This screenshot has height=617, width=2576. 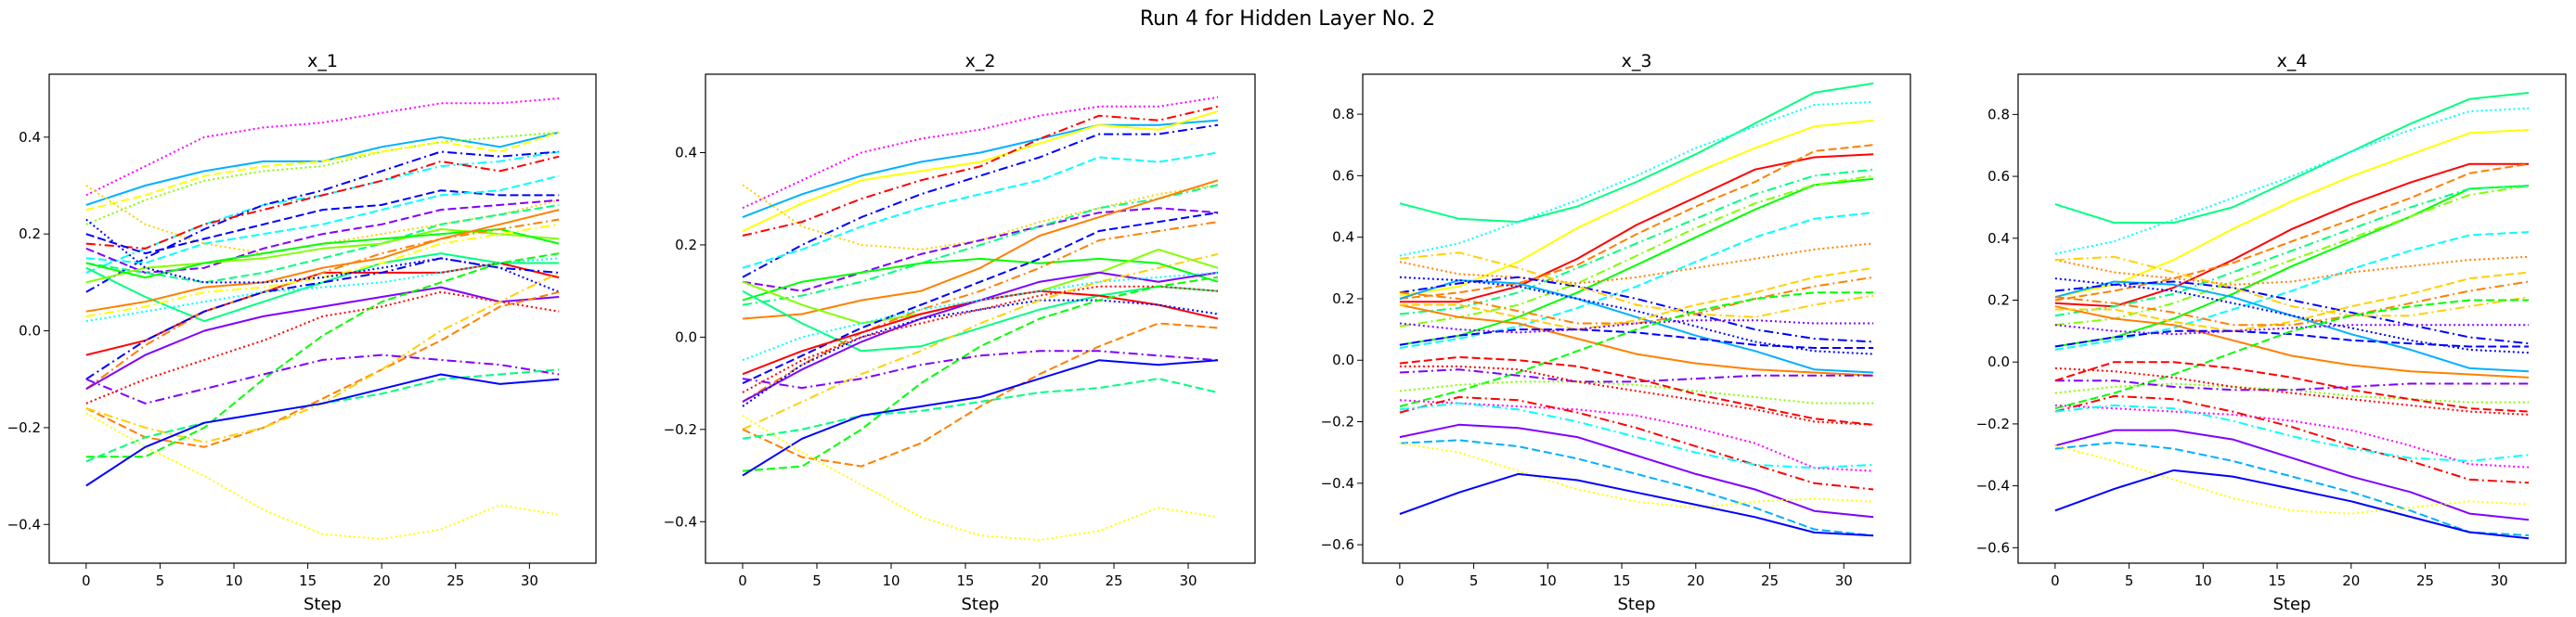 What do you see at coordinates (680, 429) in the screenshot?
I see `y-tick-label: −0.2` at bounding box center [680, 429].